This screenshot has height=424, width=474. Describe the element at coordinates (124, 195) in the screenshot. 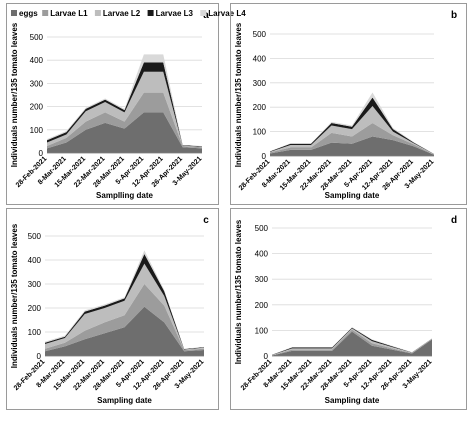

I see `x-axis-title: Samplling date` at that location.